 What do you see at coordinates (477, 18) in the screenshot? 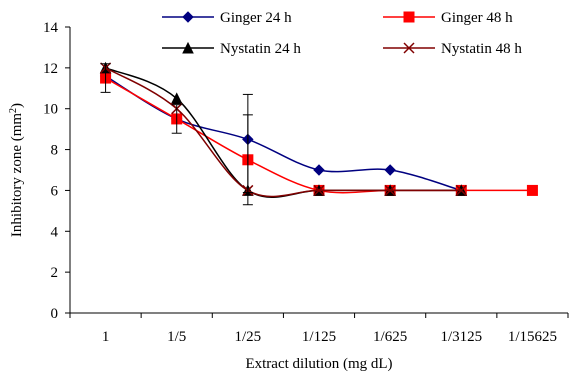
I see `legend-label: Ginger 48 h` at bounding box center [477, 18].